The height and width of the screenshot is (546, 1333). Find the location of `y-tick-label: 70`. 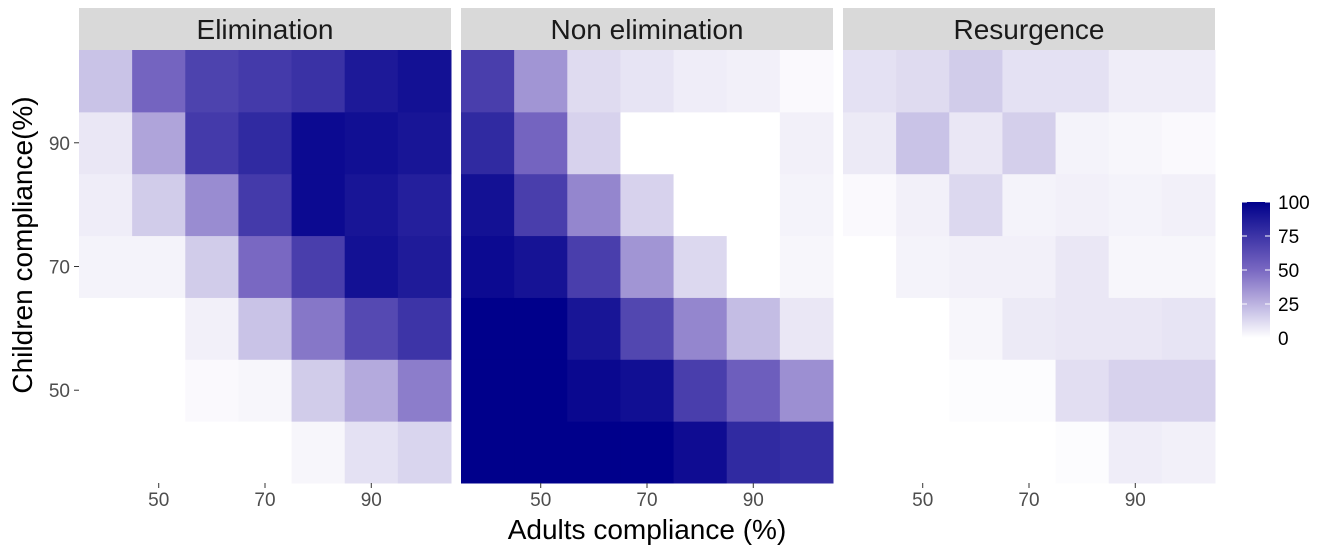

y-tick-label: 70 is located at coordinates (59, 268).